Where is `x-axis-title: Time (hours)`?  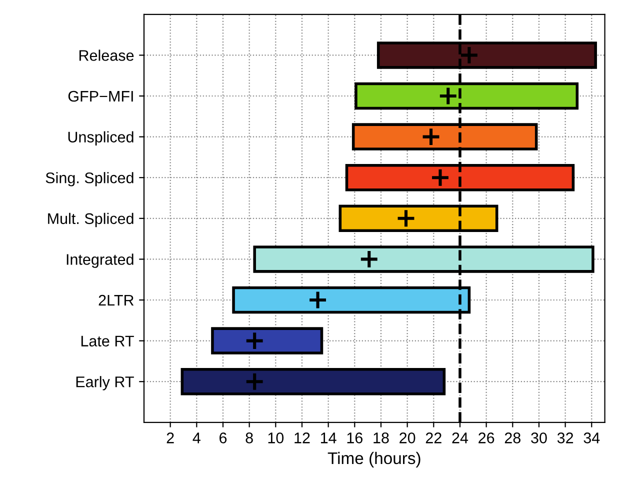 x-axis-title: Time (hours) is located at coordinates (374, 460).